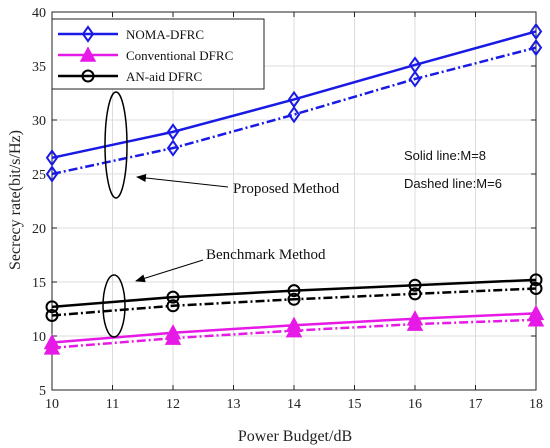 This screenshot has height=448, width=550. What do you see at coordinates (112, 404) in the screenshot?
I see `x-tick-label: 11` at bounding box center [112, 404].